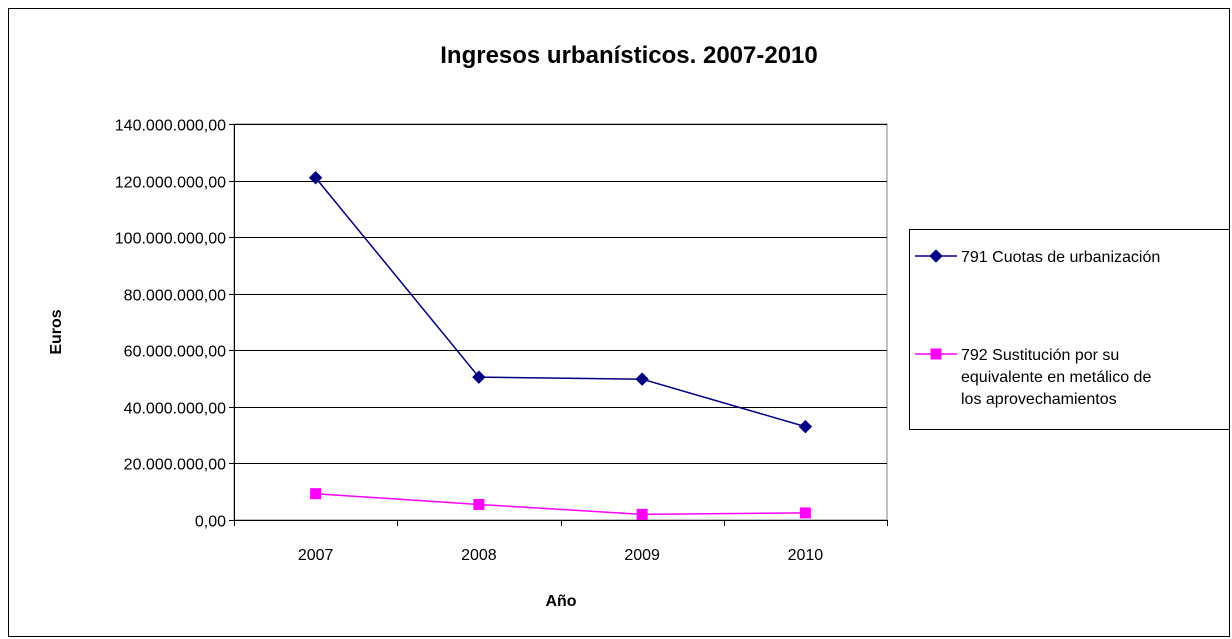 This screenshot has height=639, width=1232. Describe the element at coordinates (175, 465) in the screenshot. I see `y-tick-label: 20.000.000,00` at that location.